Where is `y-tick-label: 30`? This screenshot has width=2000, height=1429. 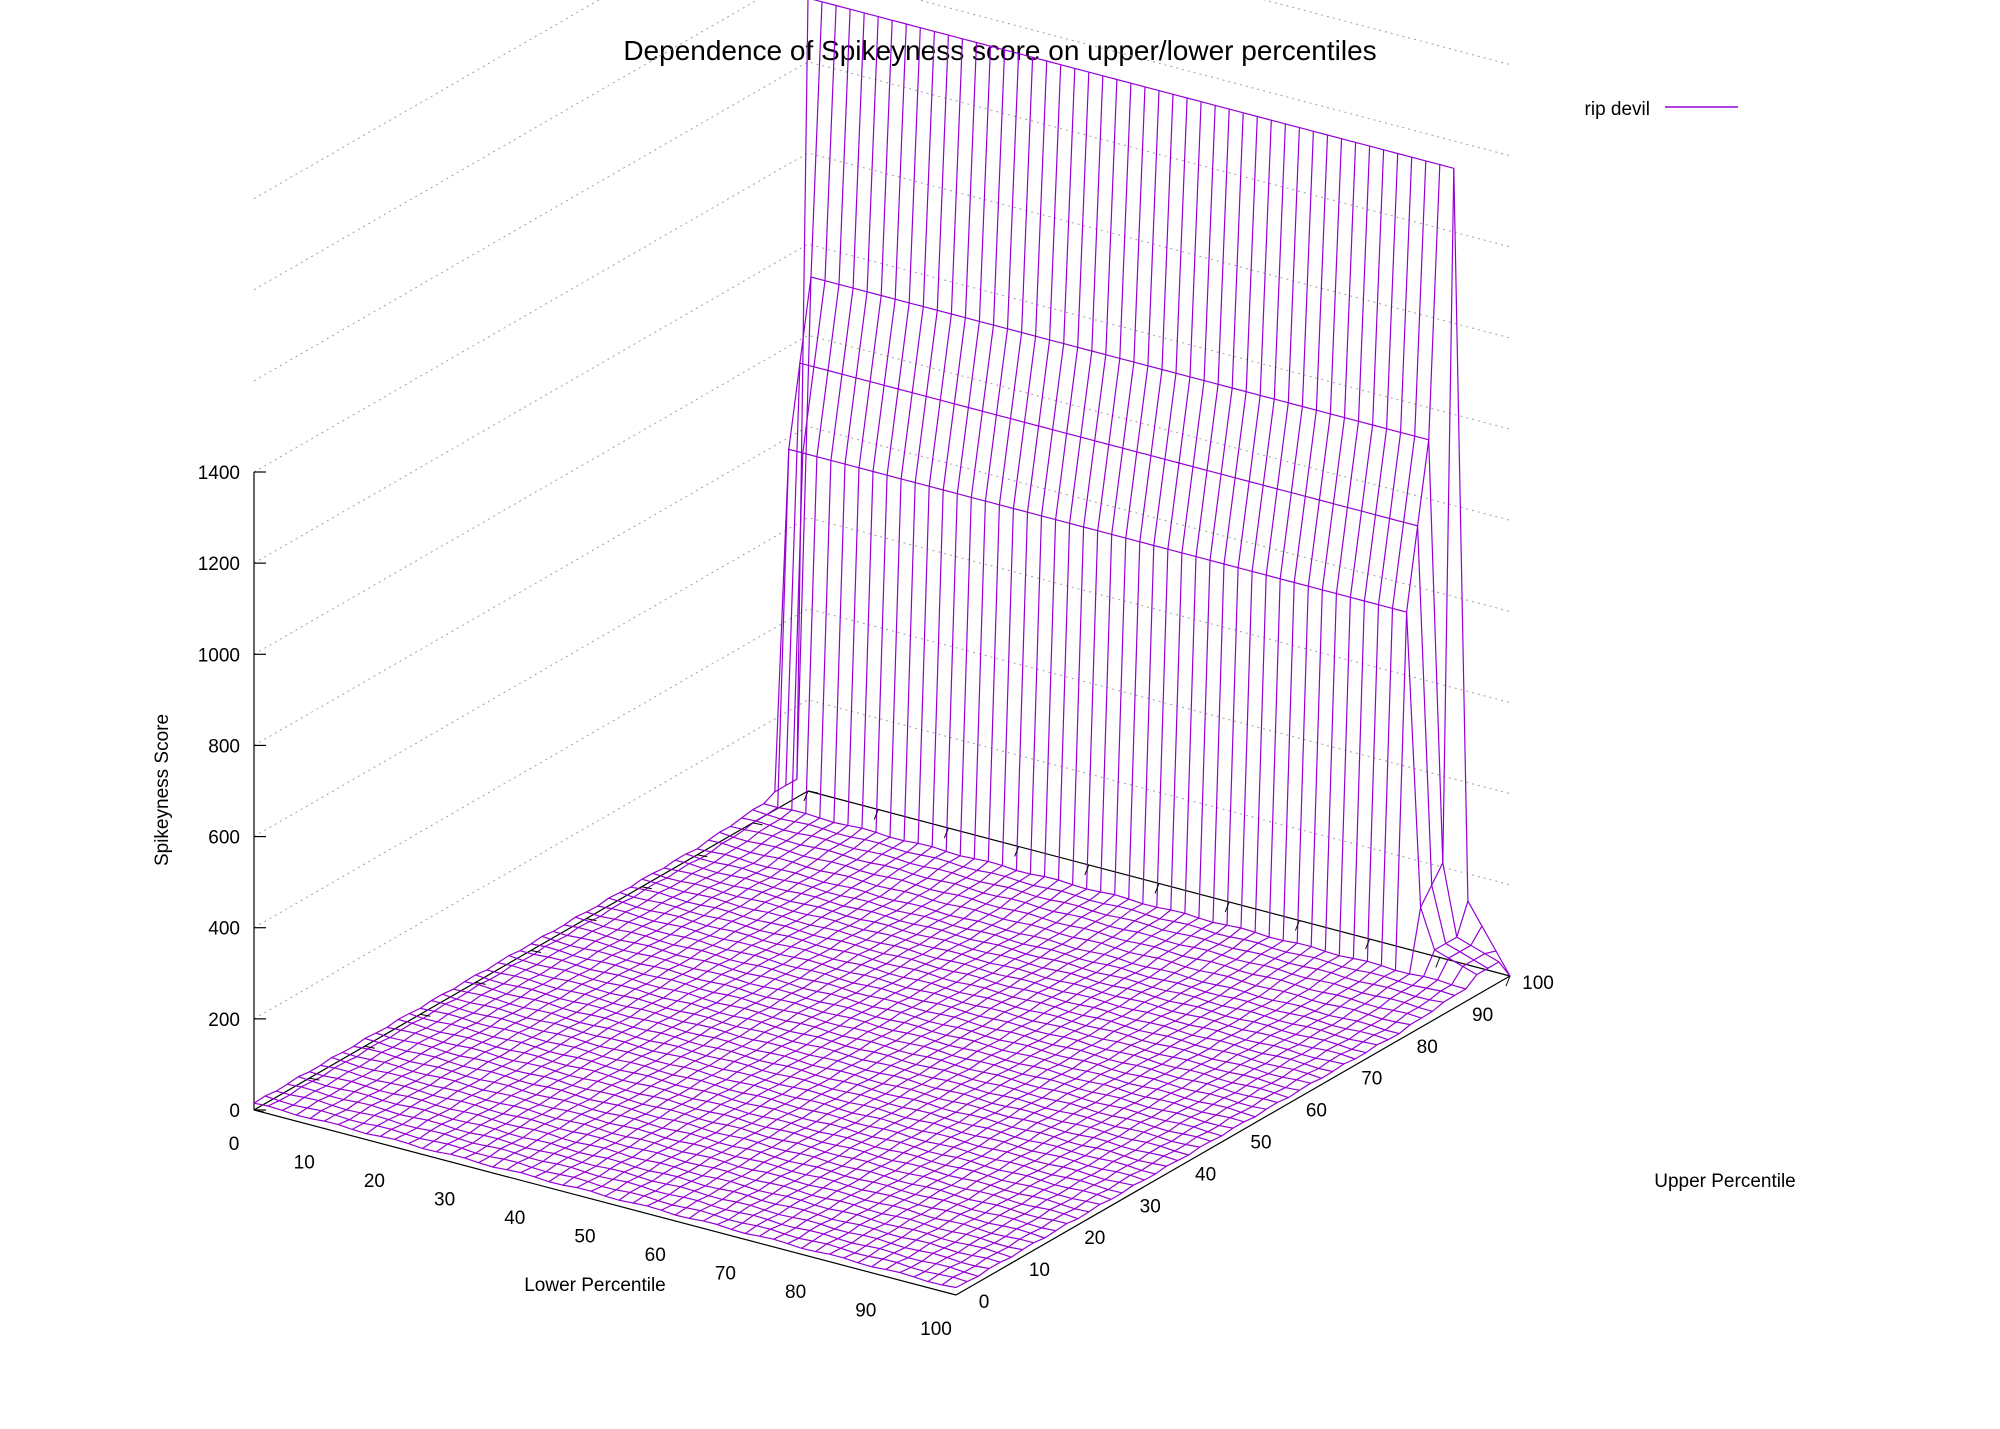
y-tick-label: 30 is located at coordinates (1150, 1206).